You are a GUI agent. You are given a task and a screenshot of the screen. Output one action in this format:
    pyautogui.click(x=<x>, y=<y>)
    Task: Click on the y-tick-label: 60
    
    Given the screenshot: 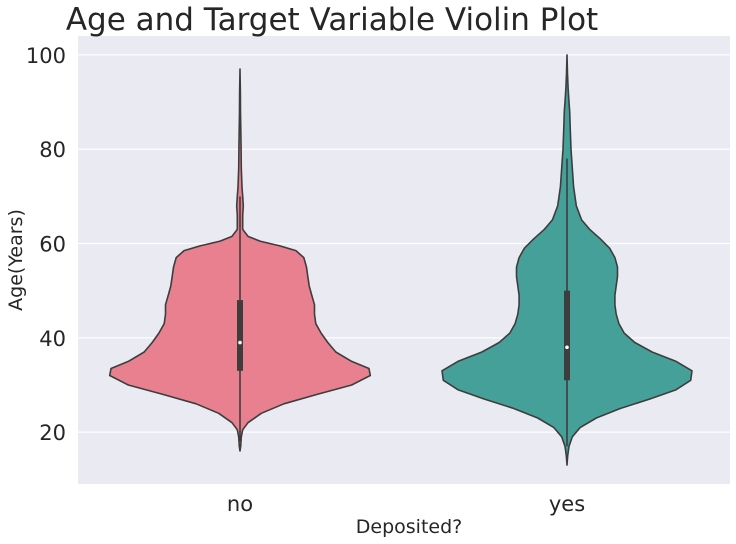 What is the action you would take?
    pyautogui.click(x=52, y=244)
    